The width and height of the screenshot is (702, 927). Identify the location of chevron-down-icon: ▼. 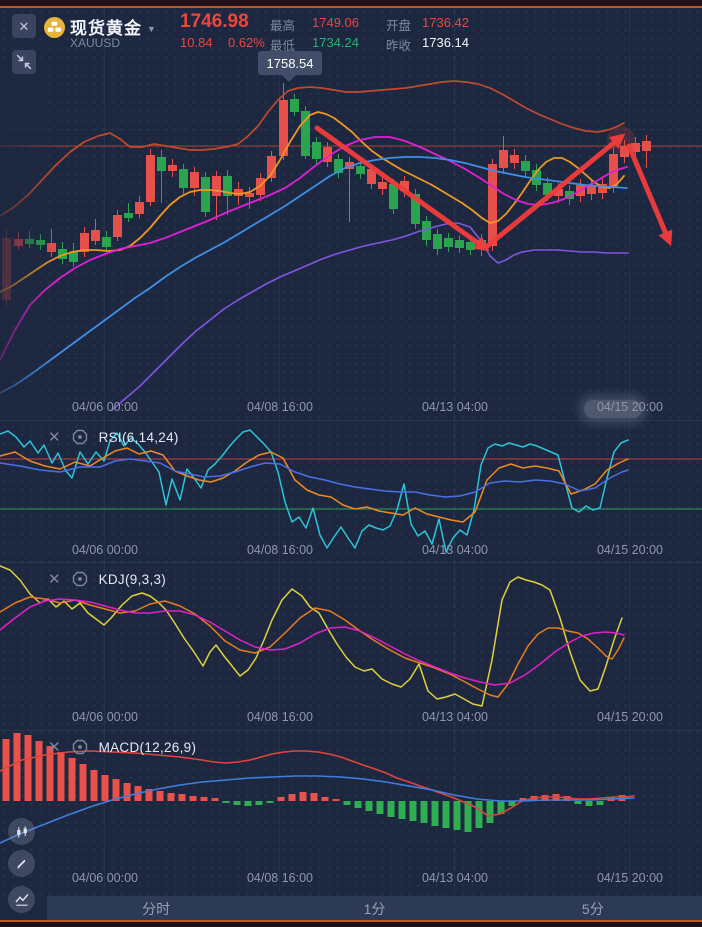
(152, 29).